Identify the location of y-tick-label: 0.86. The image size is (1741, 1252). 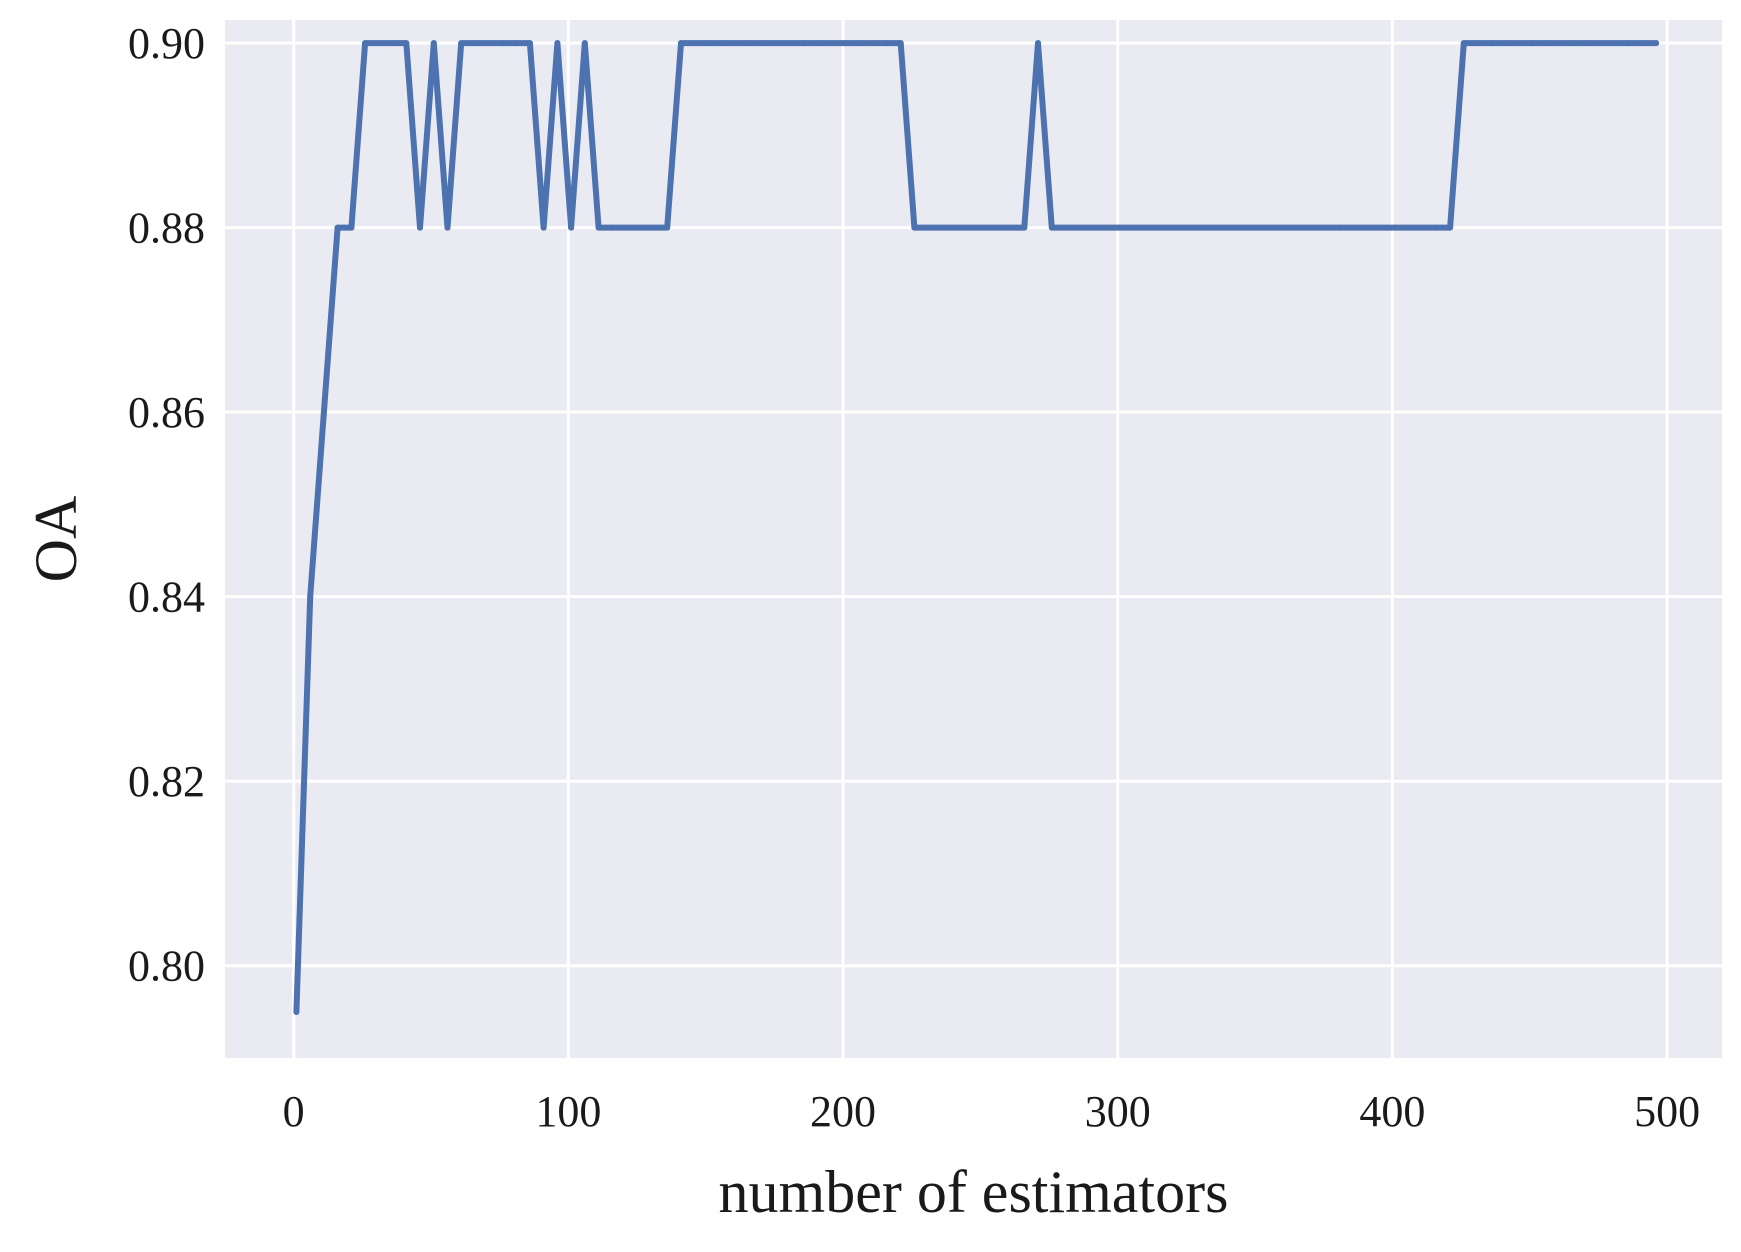
(166, 412).